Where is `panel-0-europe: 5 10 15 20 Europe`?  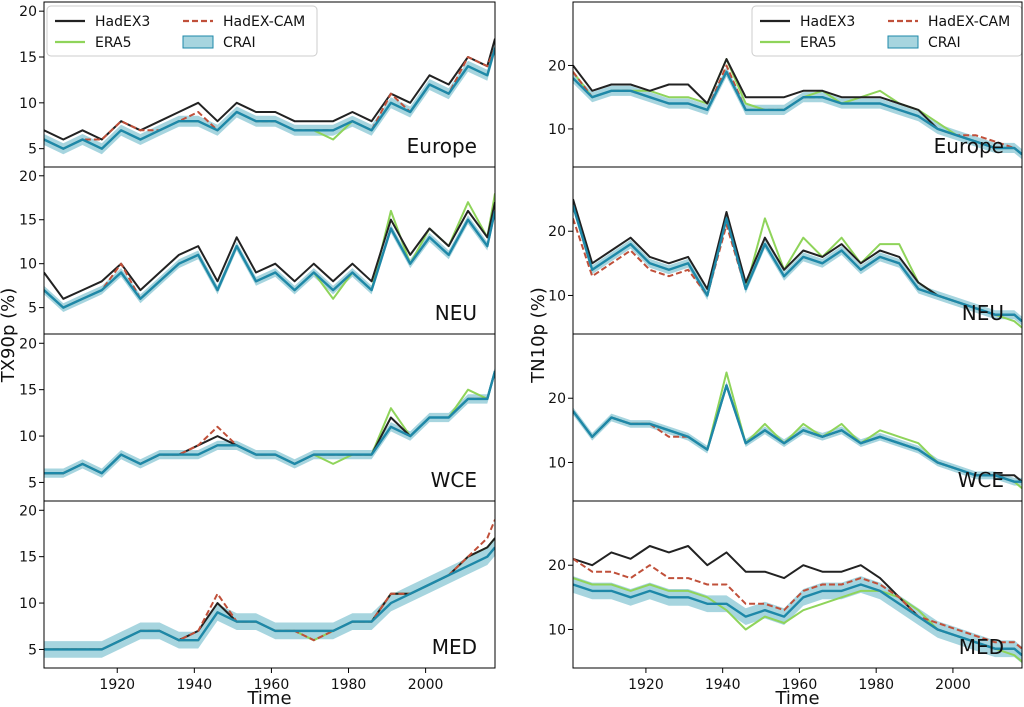
panel-0-europe: 5 10 15 20 Europe is located at coordinates (257, 84).